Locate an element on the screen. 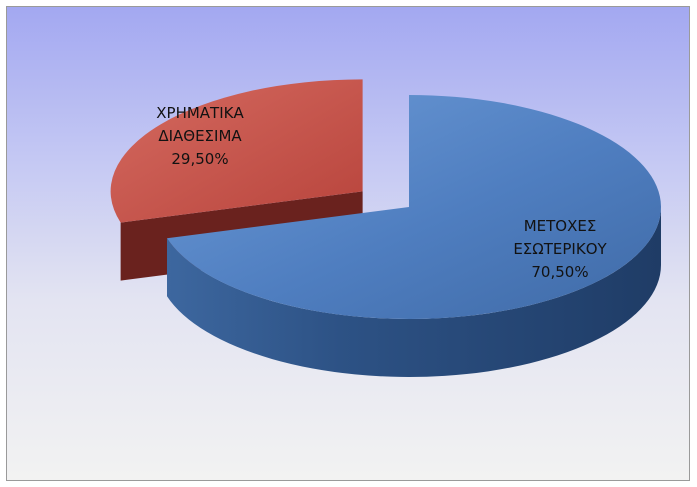 Image resolution: width=697 pixels, height=487 pixels. slice-category-label: ΕΣΩΤΕΡΙΚΟΥ is located at coordinates (560, 249).